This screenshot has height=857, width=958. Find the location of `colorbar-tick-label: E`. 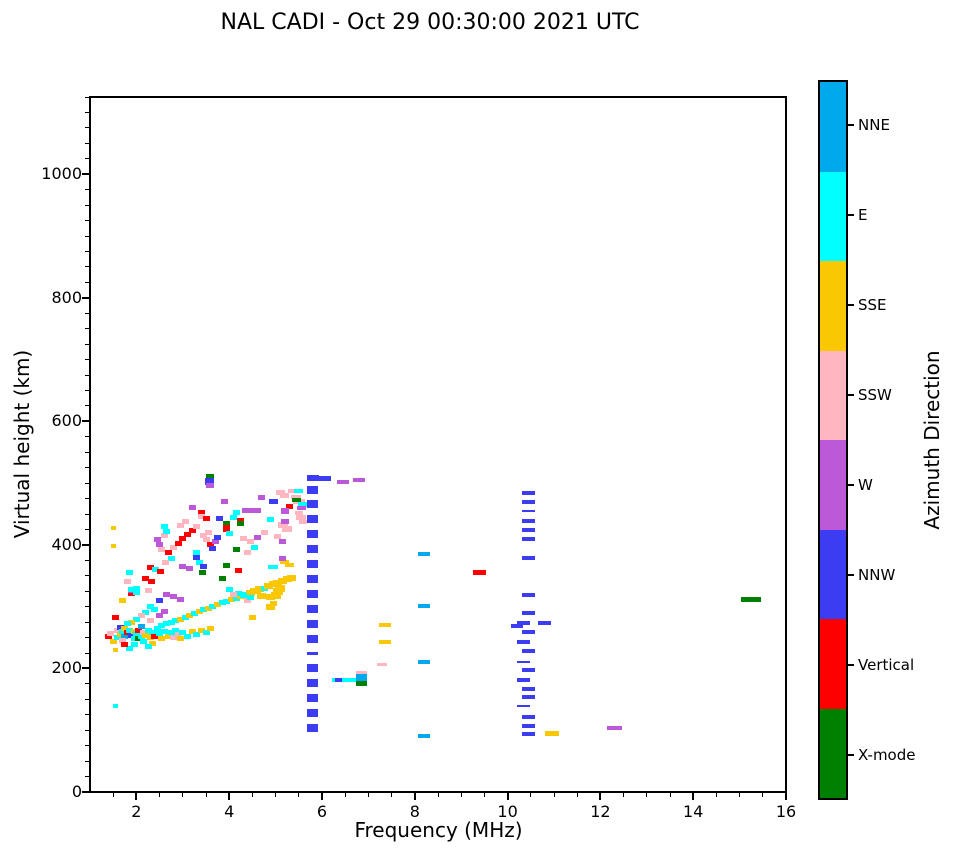

colorbar-tick-label: E is located at coordinates (863, 215).